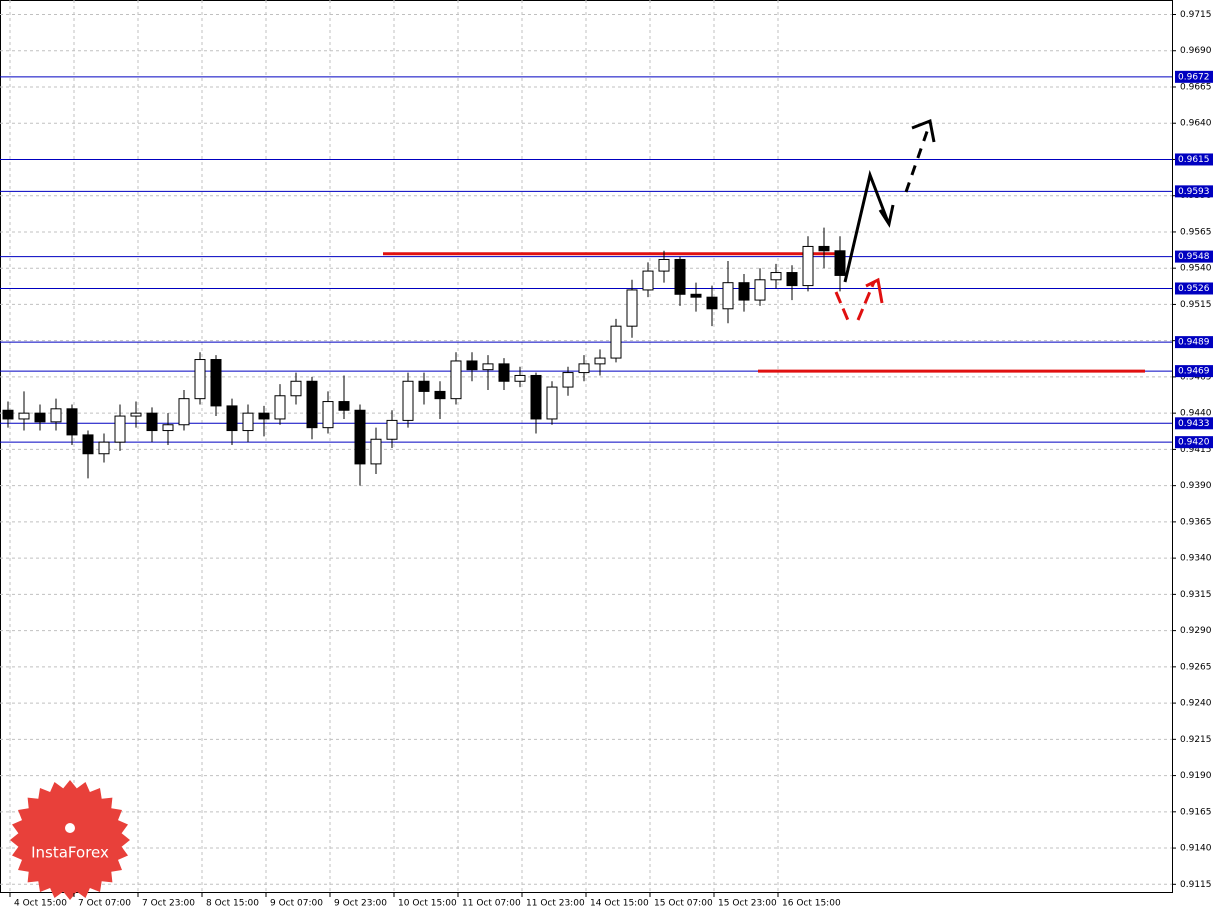  I want to click on y-tick-label: 0.9415, so click(1196, 450).